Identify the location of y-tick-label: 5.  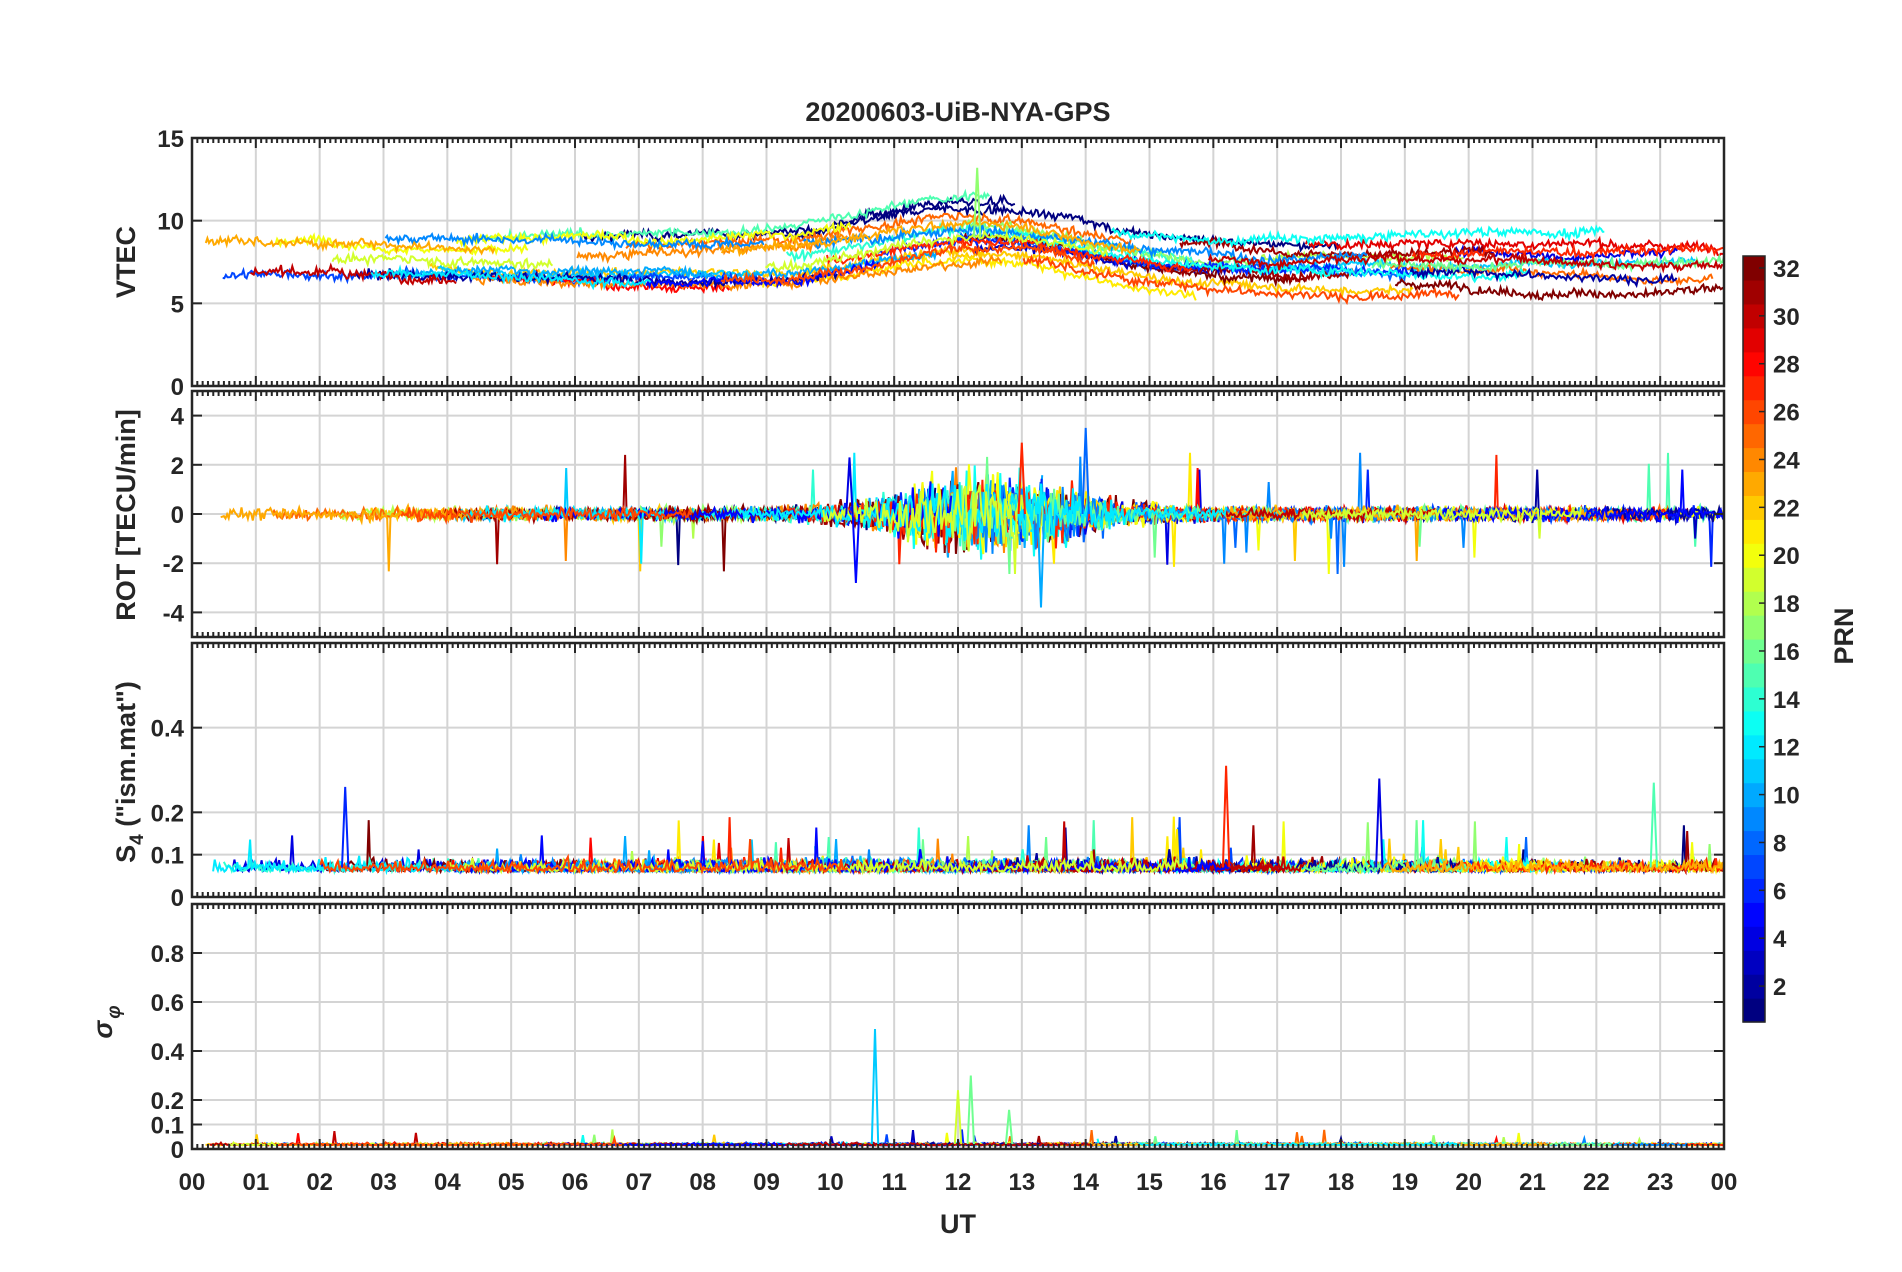
(177, 304).